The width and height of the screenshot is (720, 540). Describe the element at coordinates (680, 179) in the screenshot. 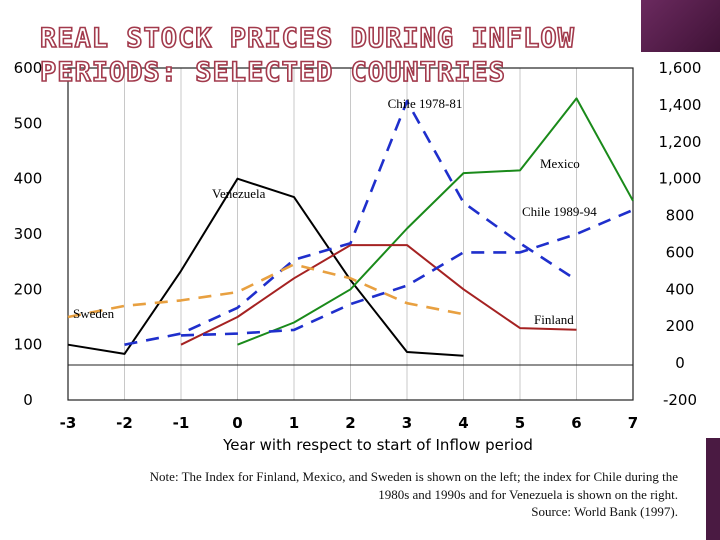

I see `y-right-tick-label: 1,000` at that location.